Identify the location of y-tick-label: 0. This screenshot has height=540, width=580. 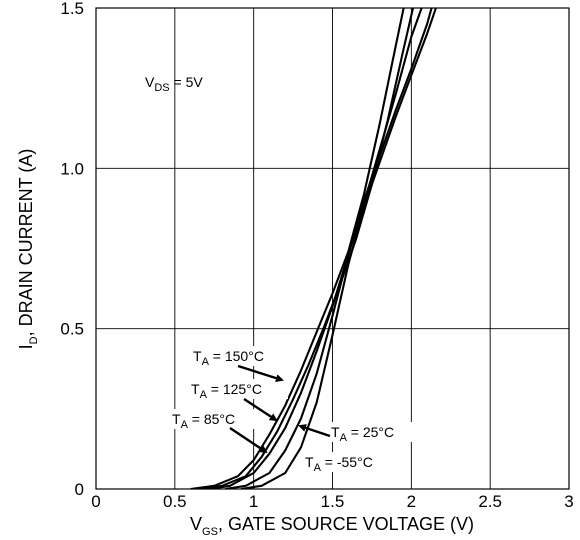
(79, 489).